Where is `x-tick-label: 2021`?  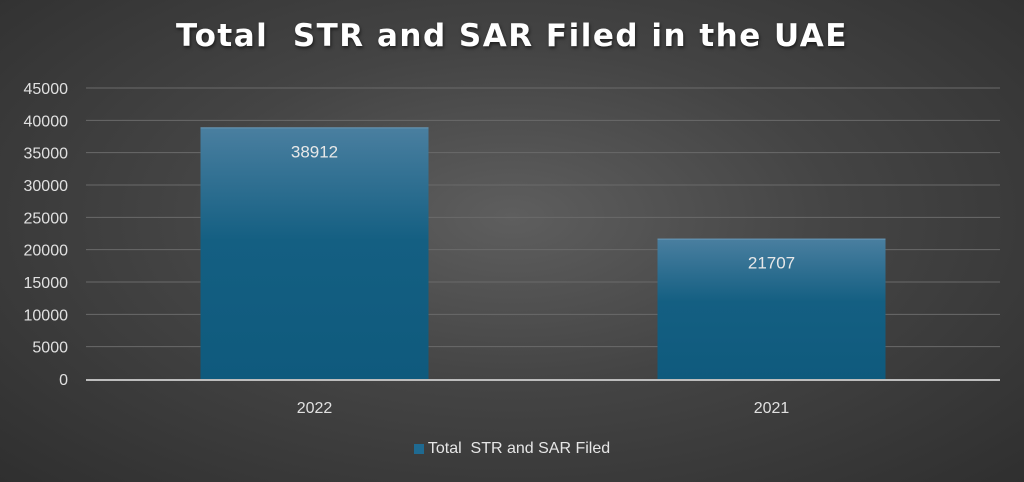 x-tick-label: 2021 is located at coordinates (772, 408).